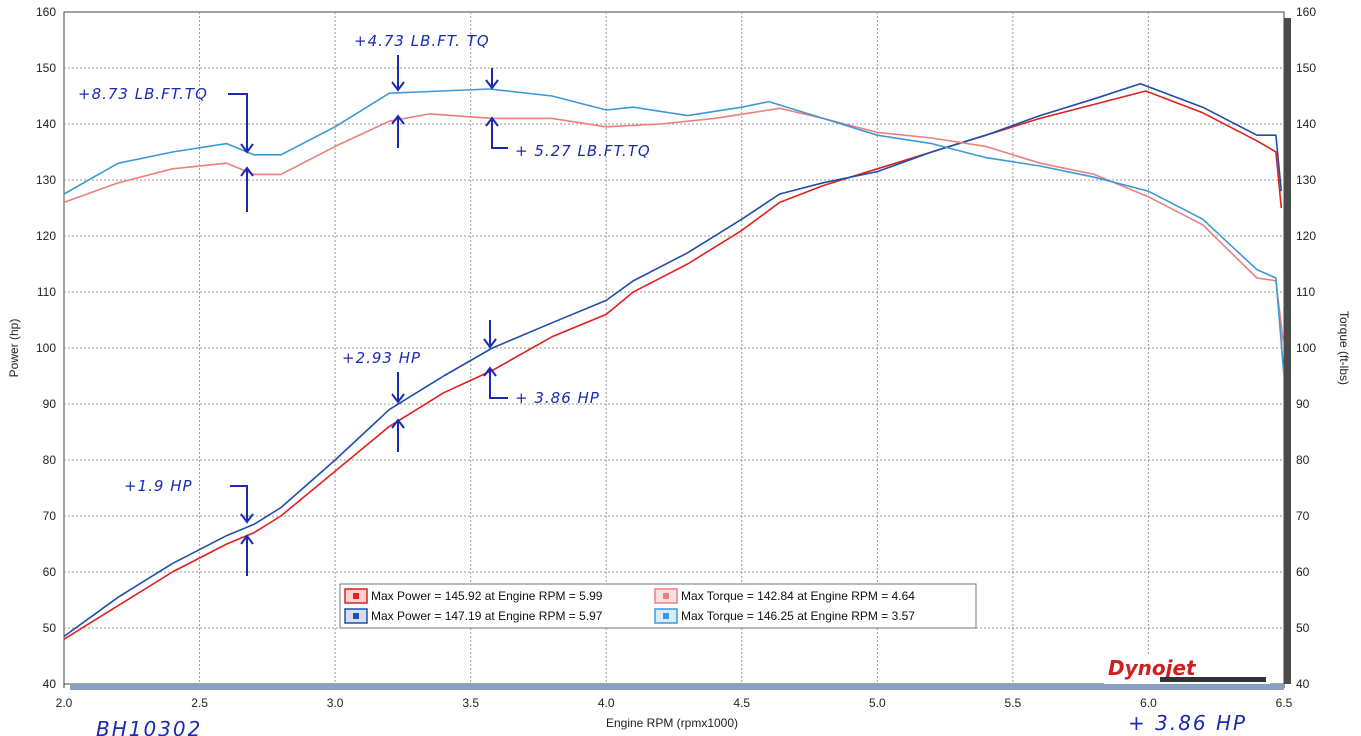 The image size is (1361, 736). I want to click on y-tick-label-left: 40, so click(50, 684).